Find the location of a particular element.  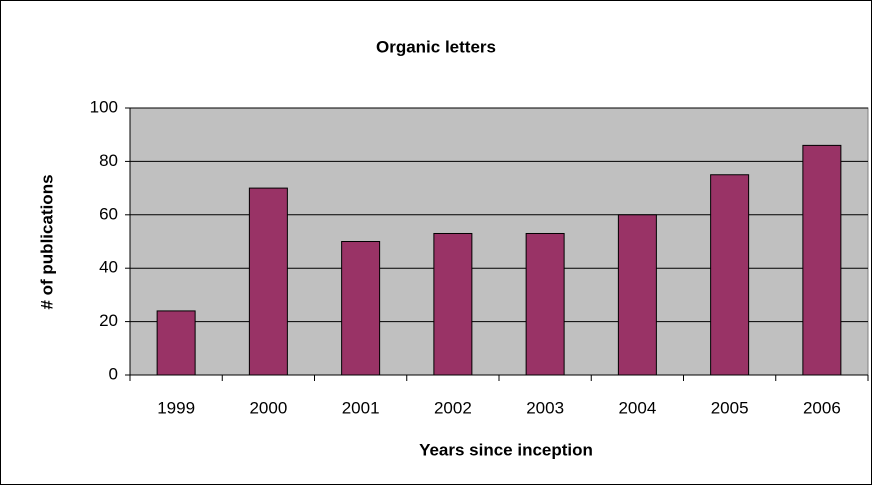

x-tick-label: 2001 is located at coordinates (361, 407).